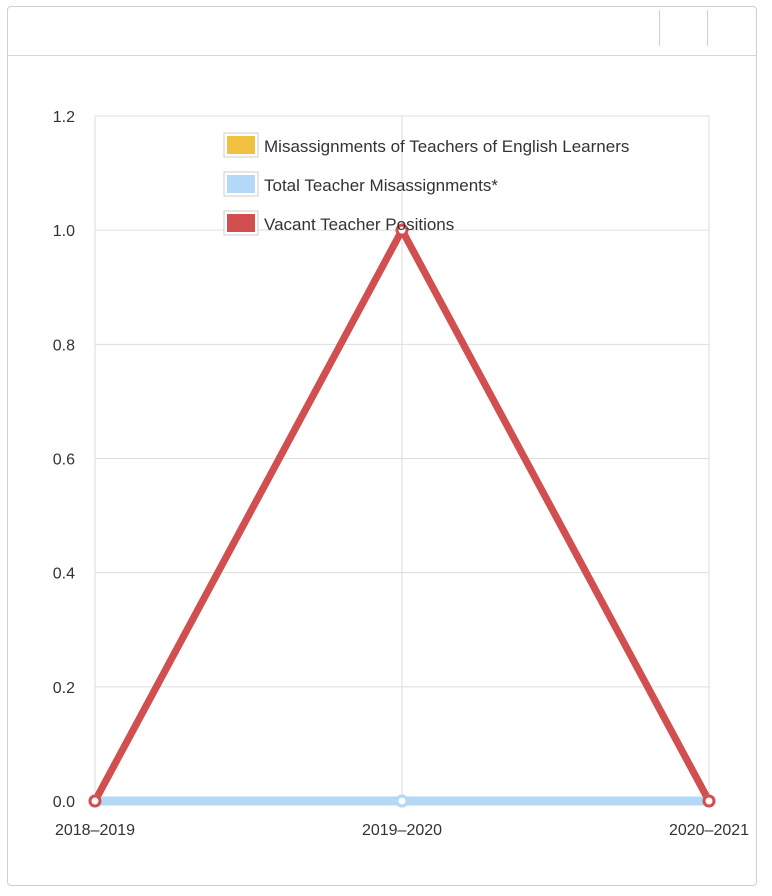  I want to click on y-tick-label: 1.0, so click(64, 231).